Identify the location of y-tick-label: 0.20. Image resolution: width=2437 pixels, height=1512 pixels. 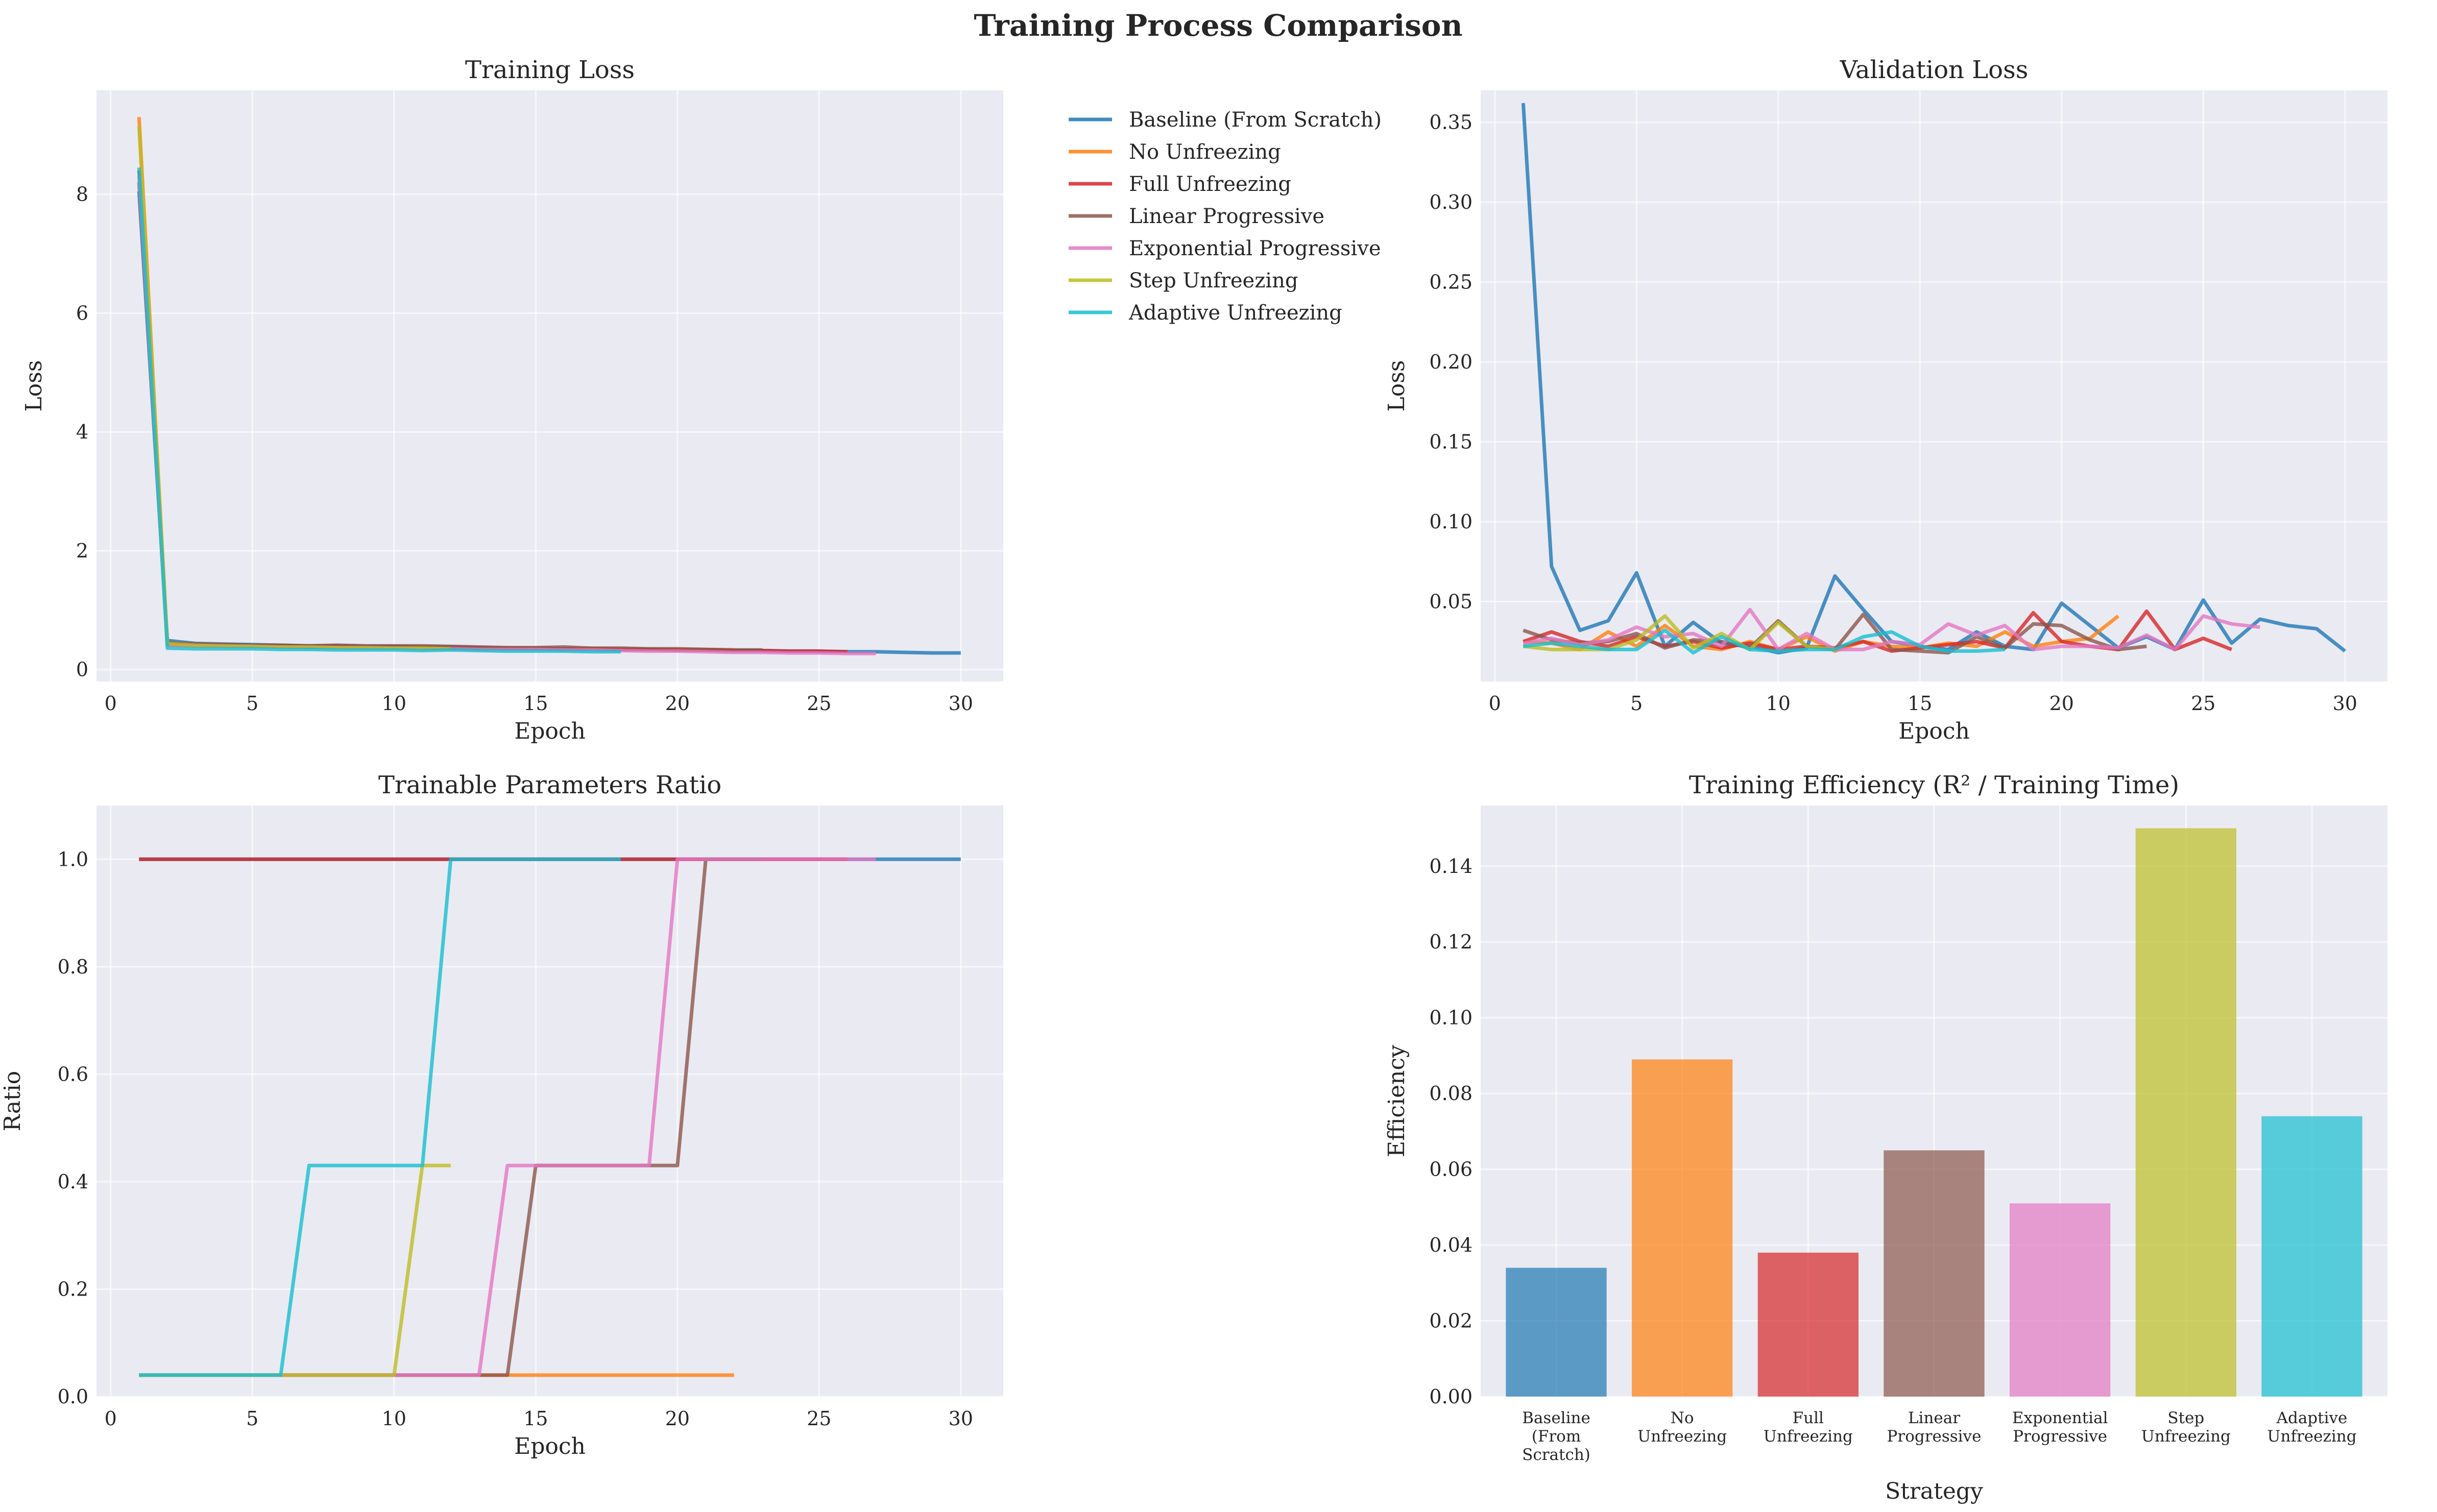
(1451, 362).